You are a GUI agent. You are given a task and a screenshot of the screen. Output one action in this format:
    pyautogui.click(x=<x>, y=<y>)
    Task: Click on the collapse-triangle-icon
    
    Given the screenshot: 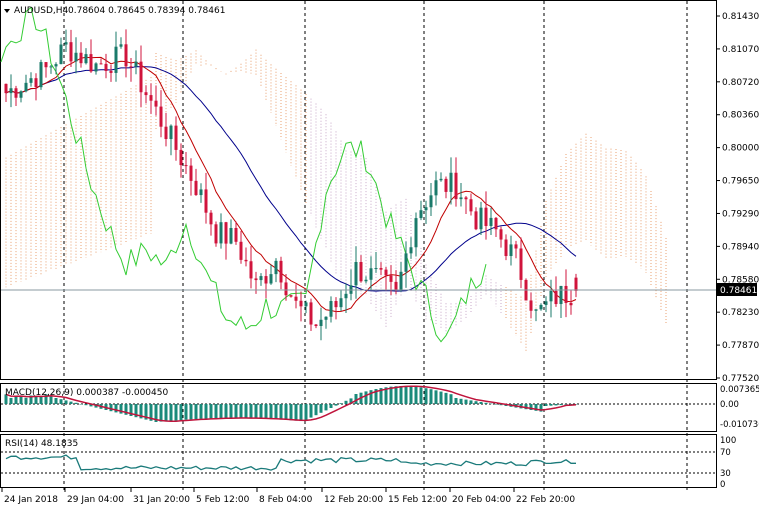 What is the action you would take?
    pyautogui.click(x=7, y=11)
    